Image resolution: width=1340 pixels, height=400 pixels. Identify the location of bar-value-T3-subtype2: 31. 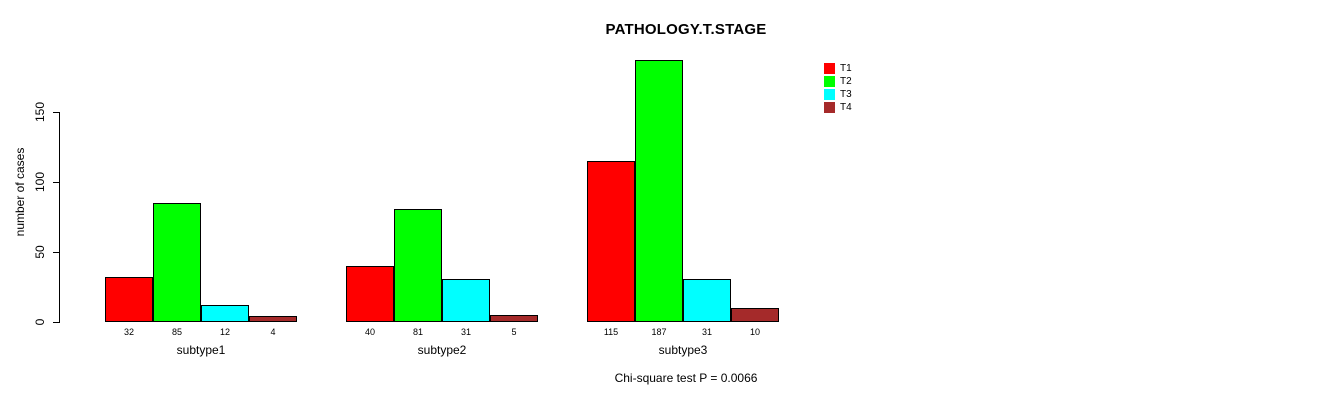
(465, 332).